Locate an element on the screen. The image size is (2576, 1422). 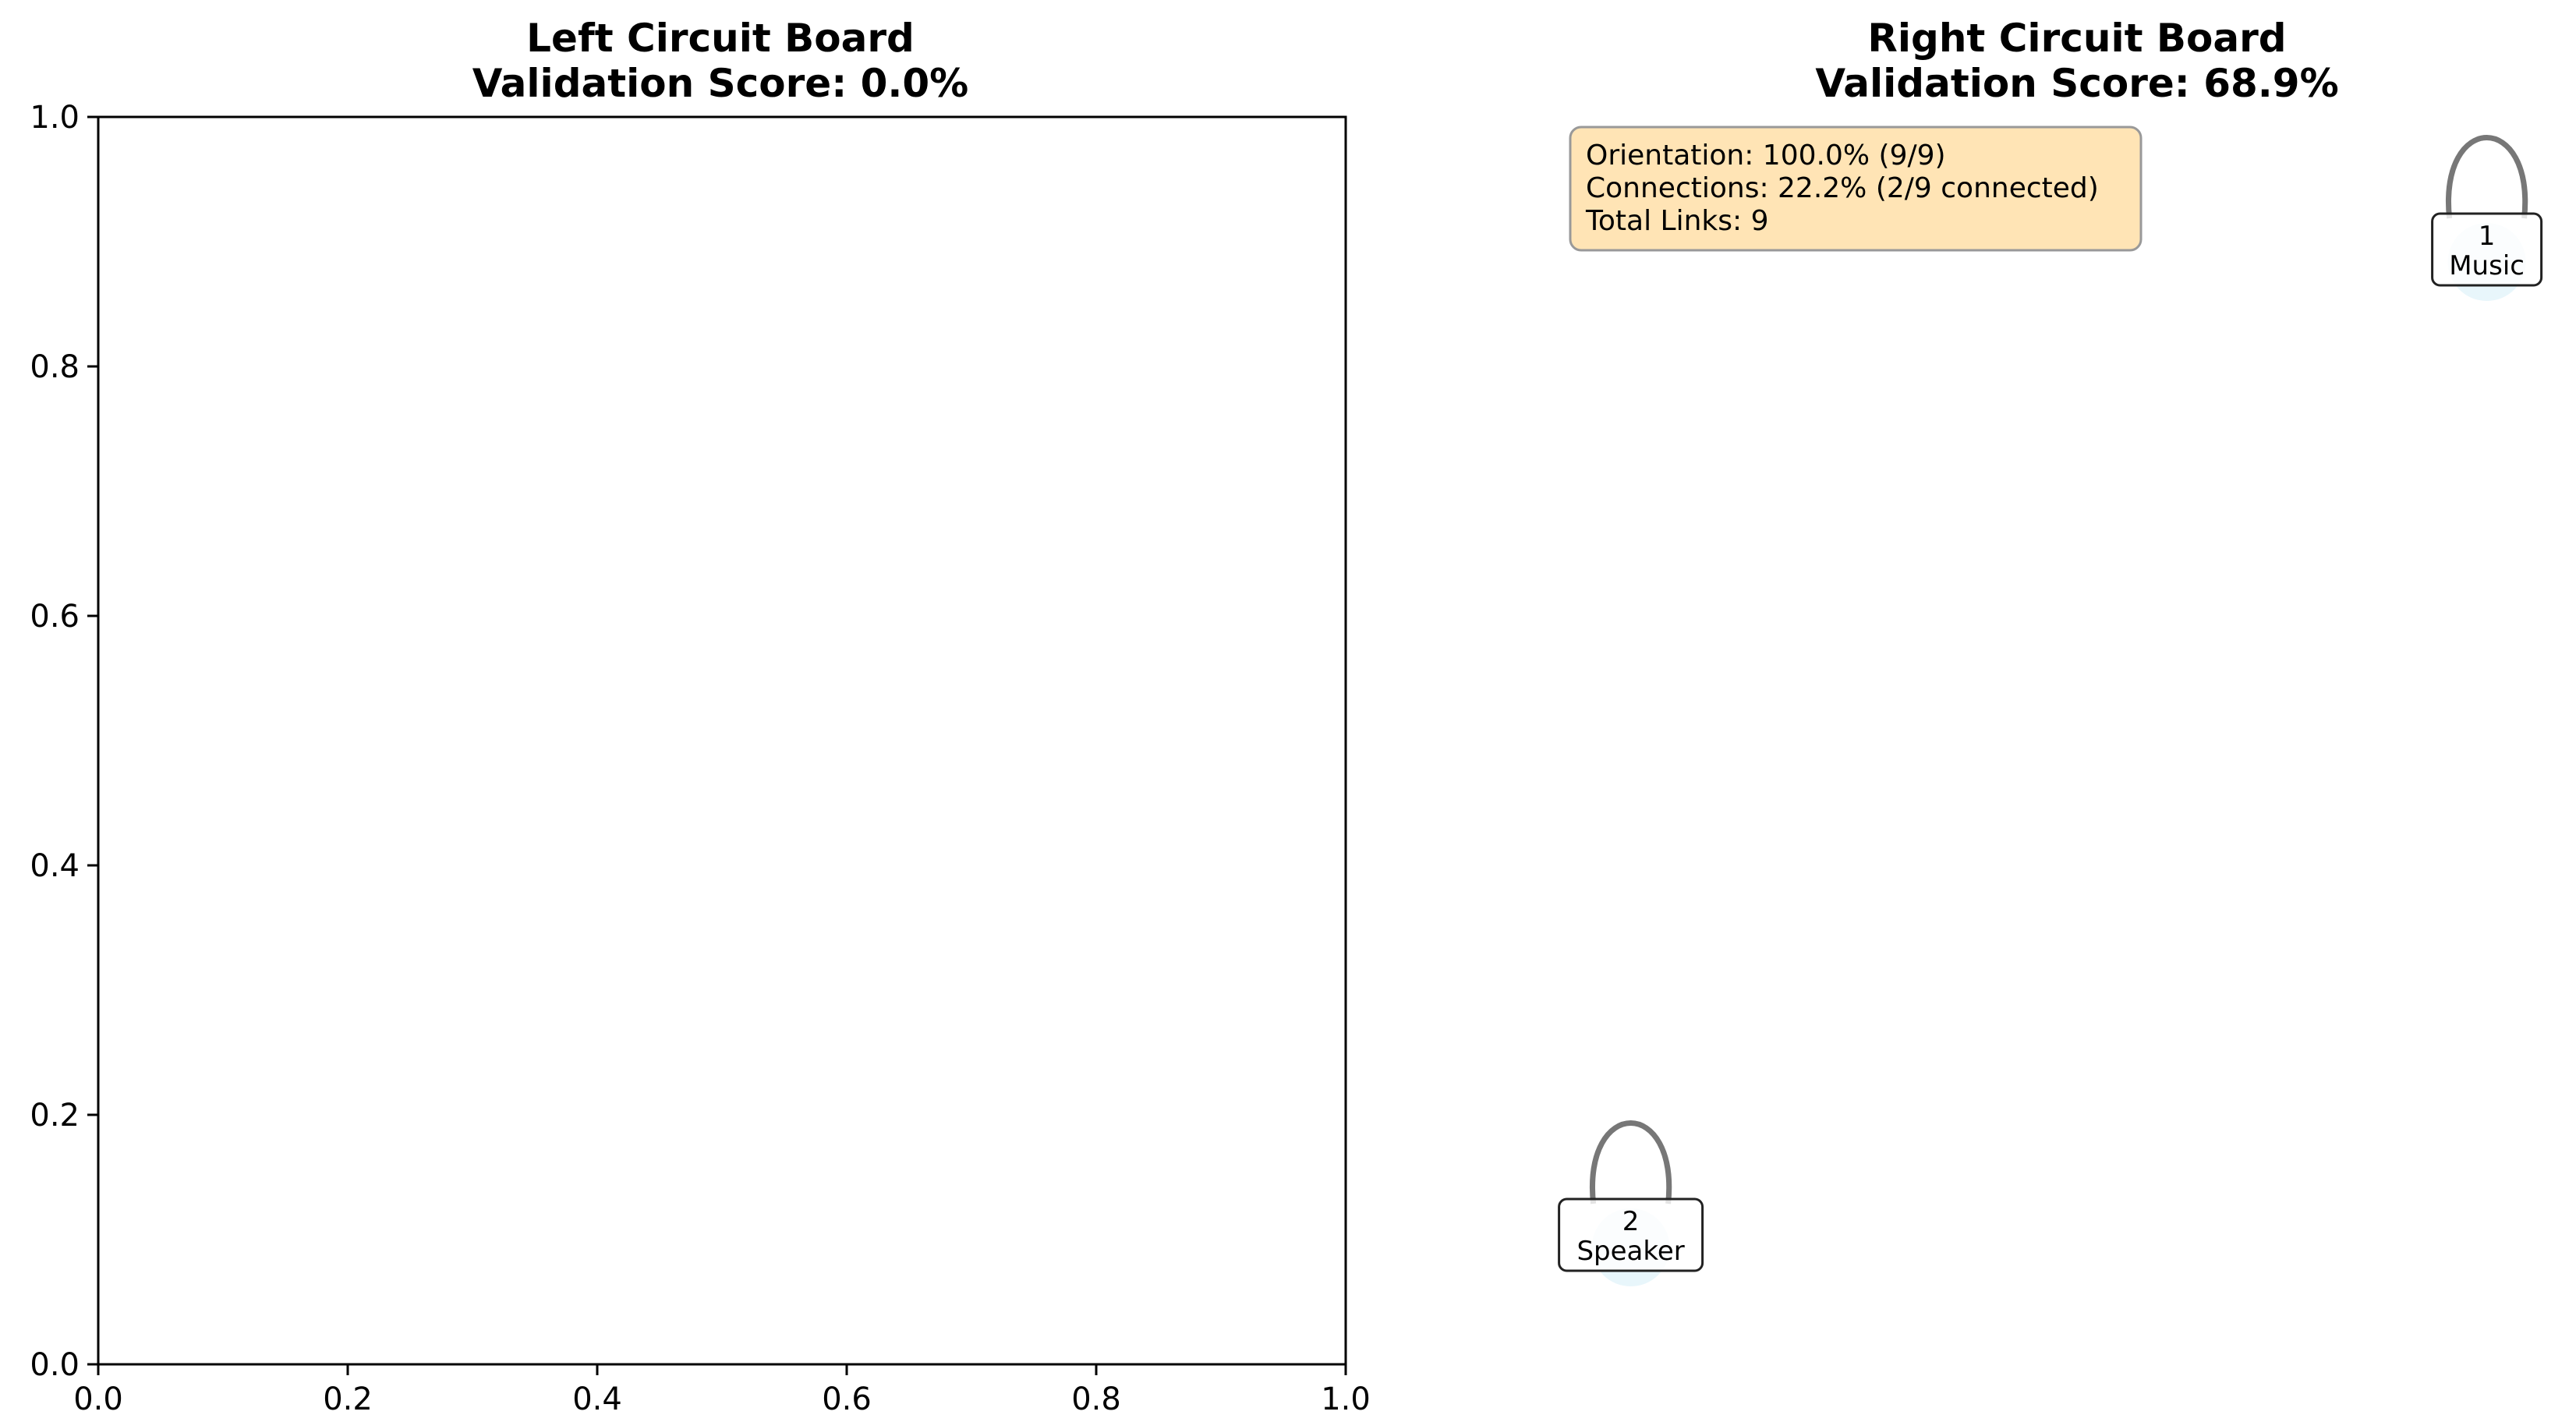
node-label: Speaker is located at coordinates (1630, 1251).